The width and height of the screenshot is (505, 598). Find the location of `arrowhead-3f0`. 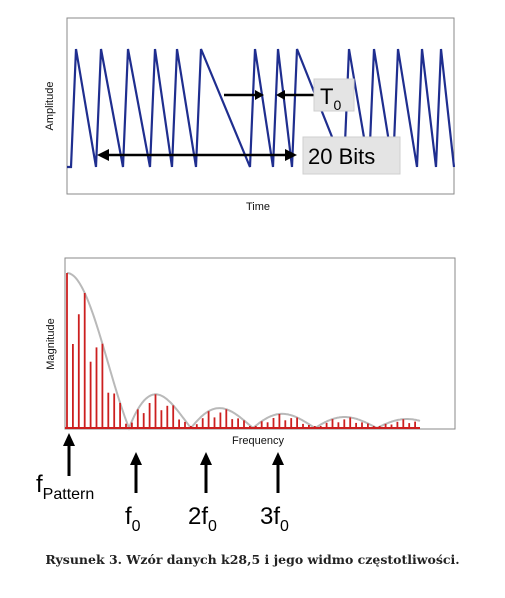

arrowhead-3f0 is located at coordinates (278, 458).